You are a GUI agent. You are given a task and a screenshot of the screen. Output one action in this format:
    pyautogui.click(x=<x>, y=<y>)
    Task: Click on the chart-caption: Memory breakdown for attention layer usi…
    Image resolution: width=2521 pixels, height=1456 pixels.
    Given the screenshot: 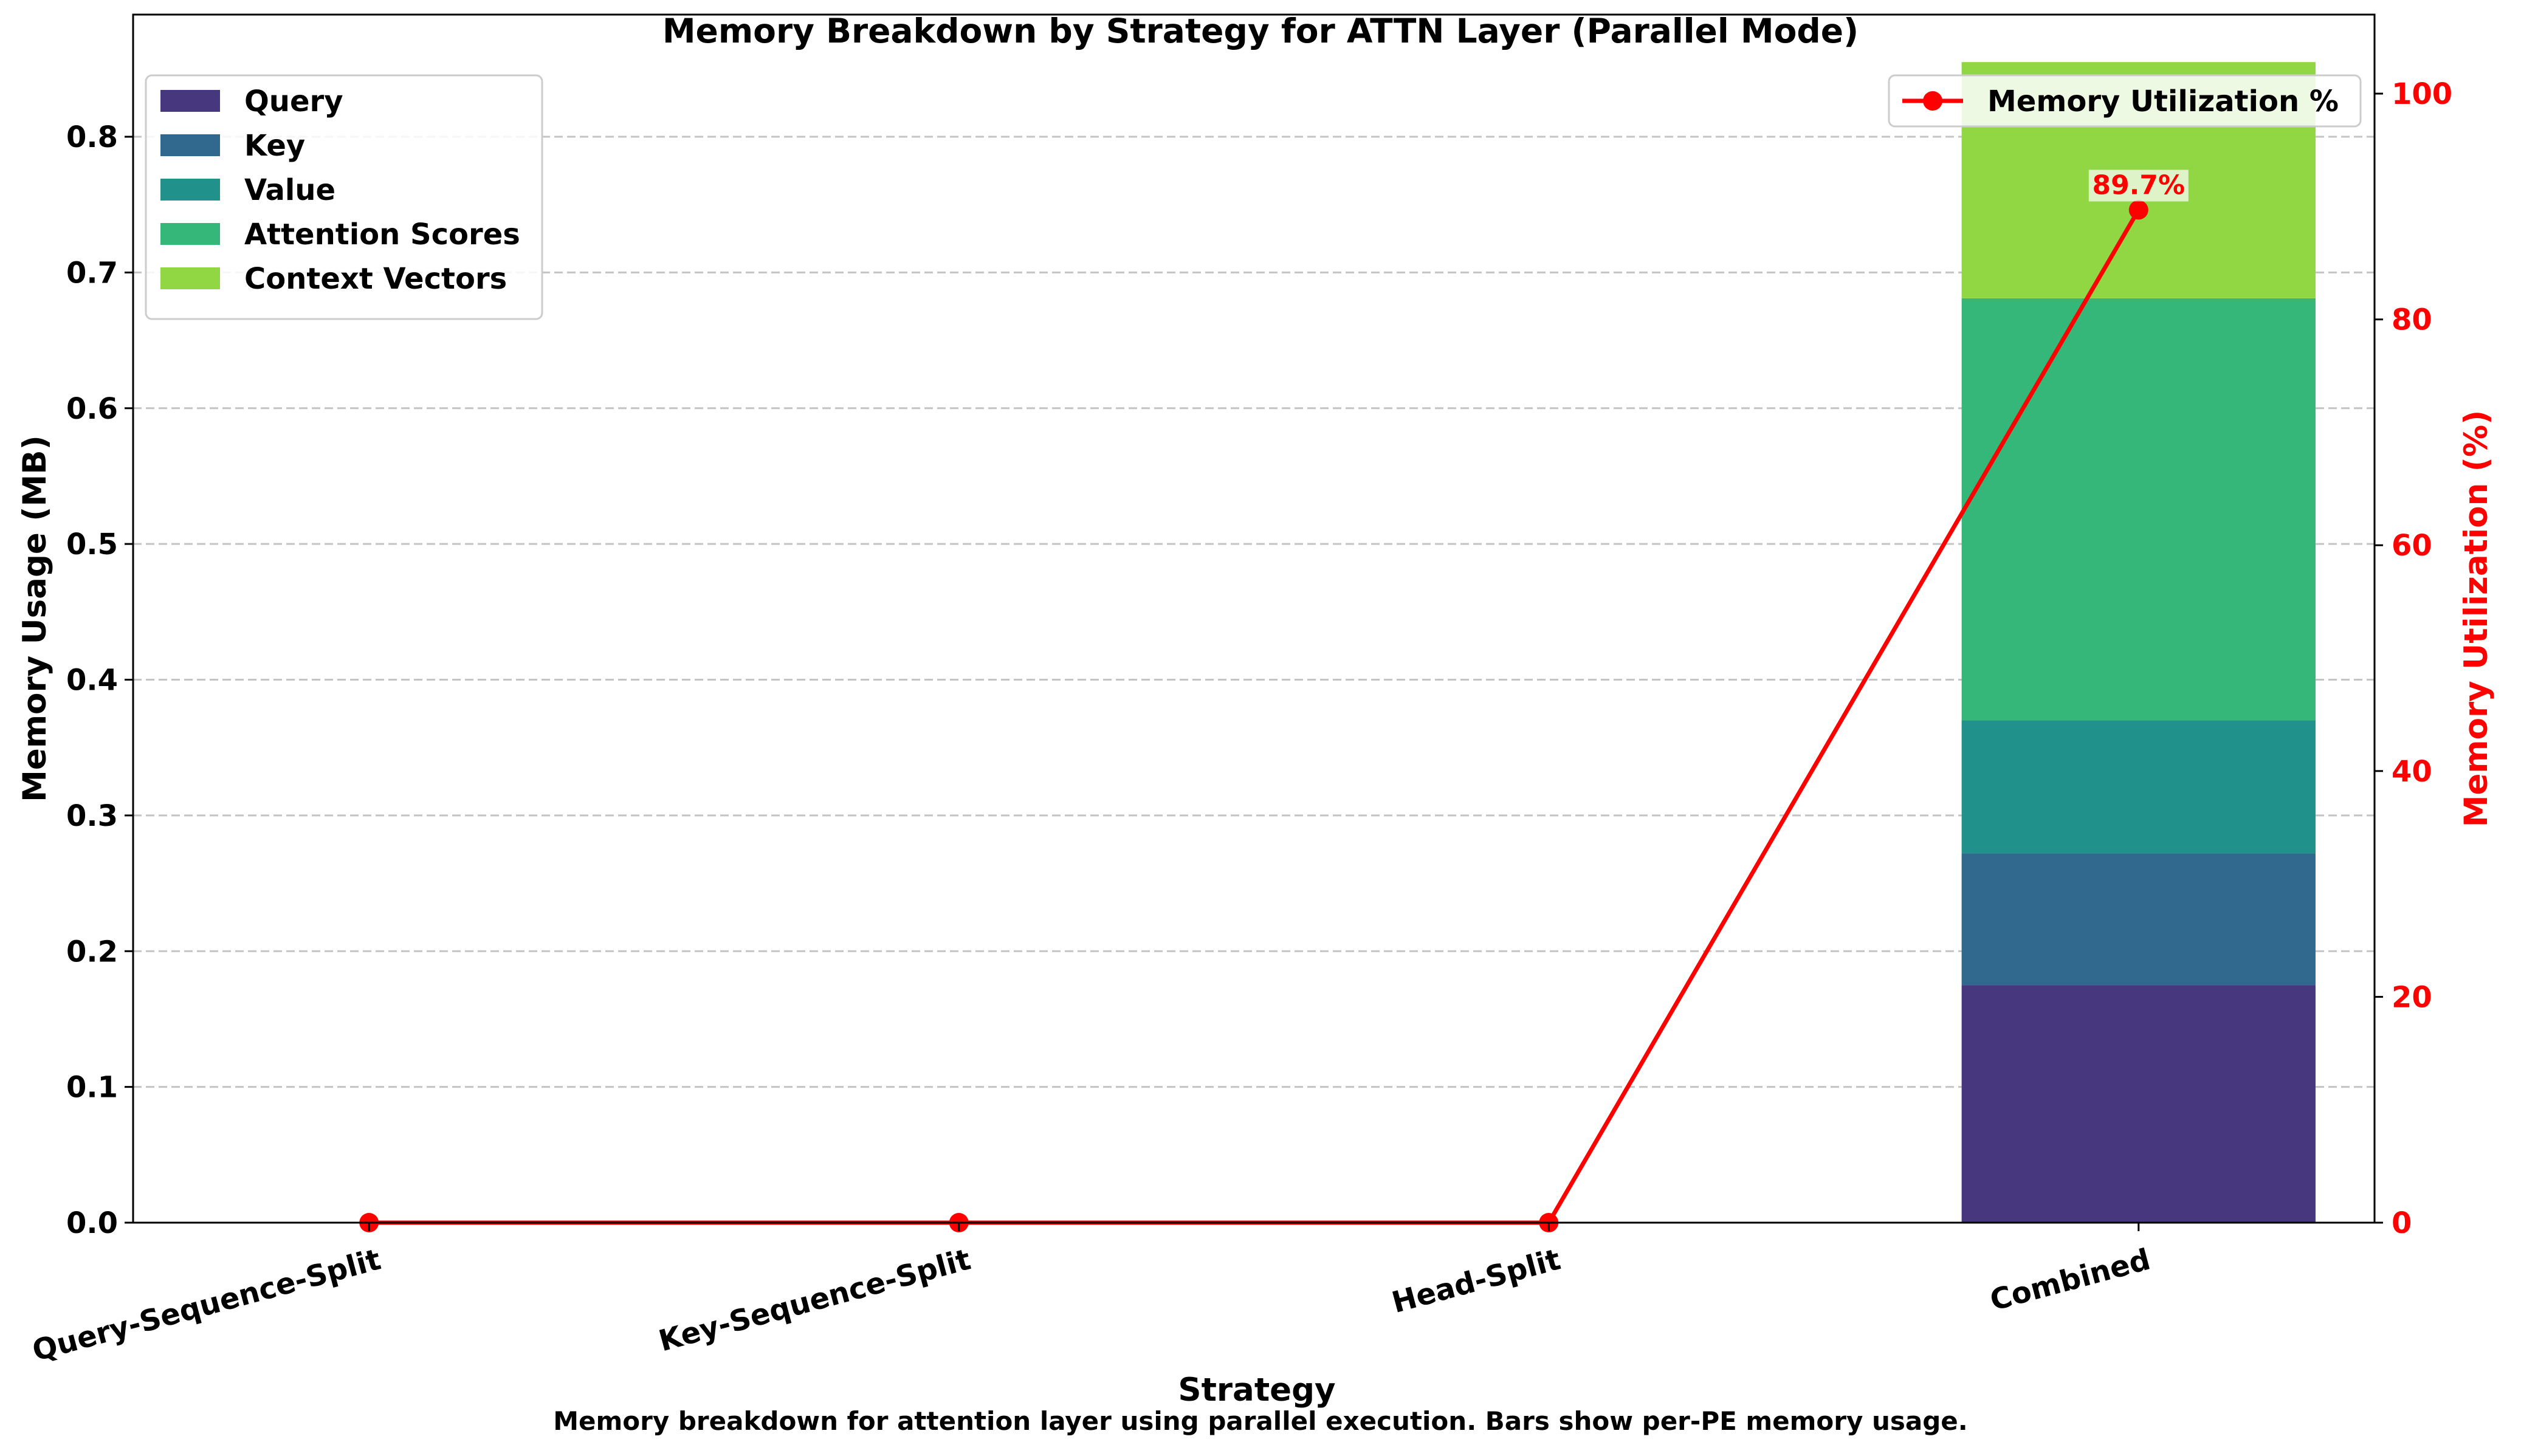 What is the action you would take?
    pyautogui.click(x=1260, y=1421)
    